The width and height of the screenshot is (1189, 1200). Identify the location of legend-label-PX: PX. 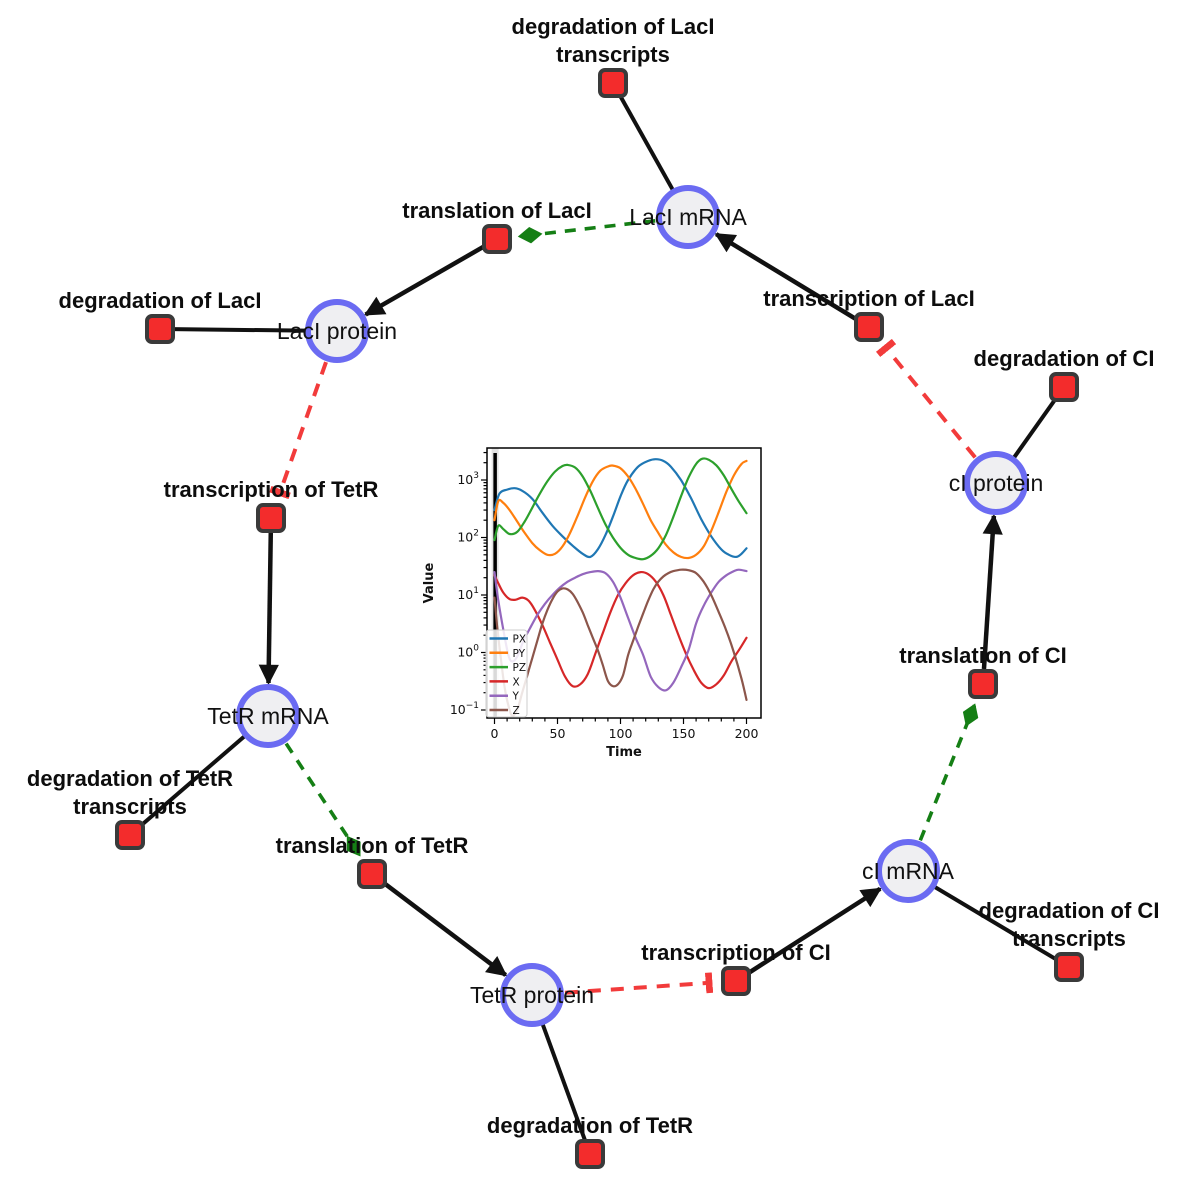
(520, 640).